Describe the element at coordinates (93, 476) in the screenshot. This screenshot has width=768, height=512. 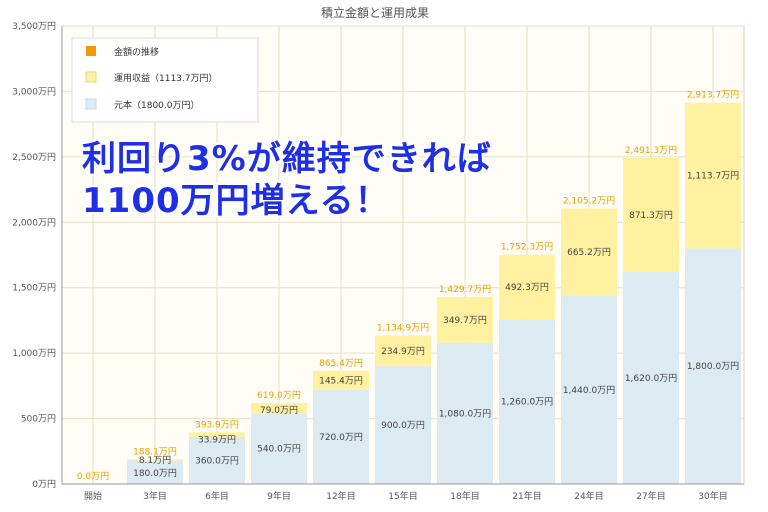
I see `label-total: 0.0万円` at that location.